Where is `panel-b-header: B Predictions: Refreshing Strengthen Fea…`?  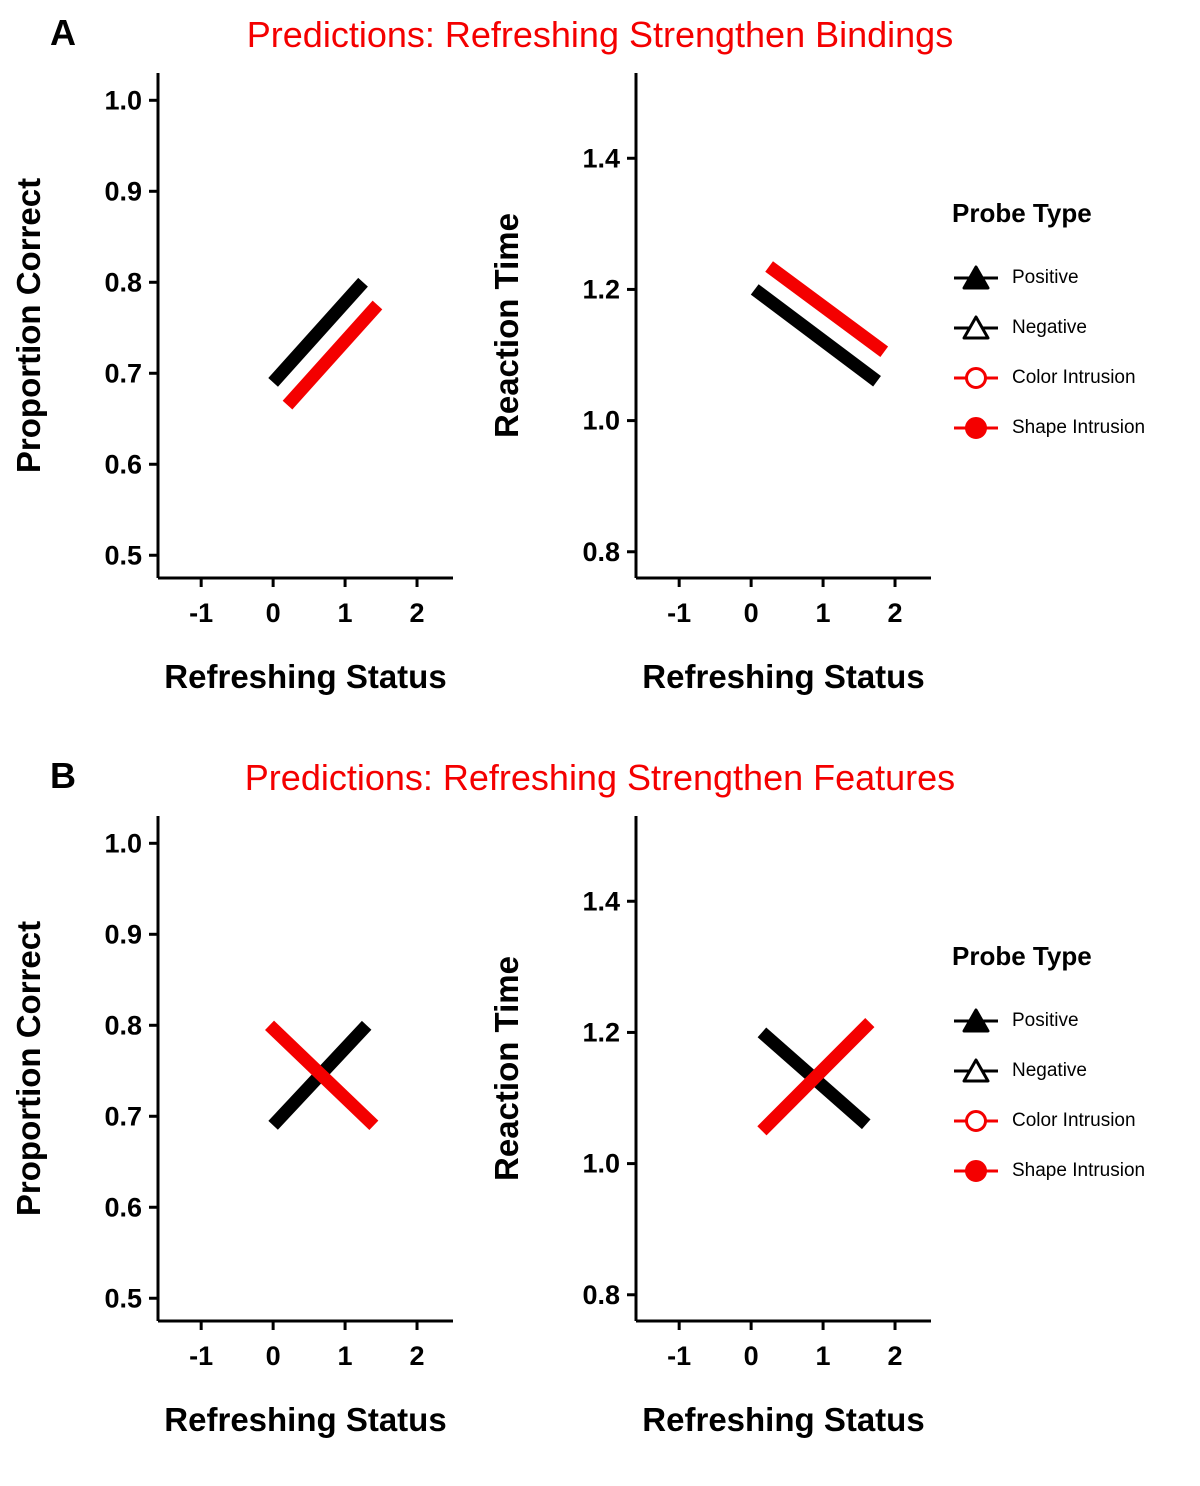 panel-b-header: B Predictions: Refreshing Strengthen Fea… is located at coordinates (600, 772).